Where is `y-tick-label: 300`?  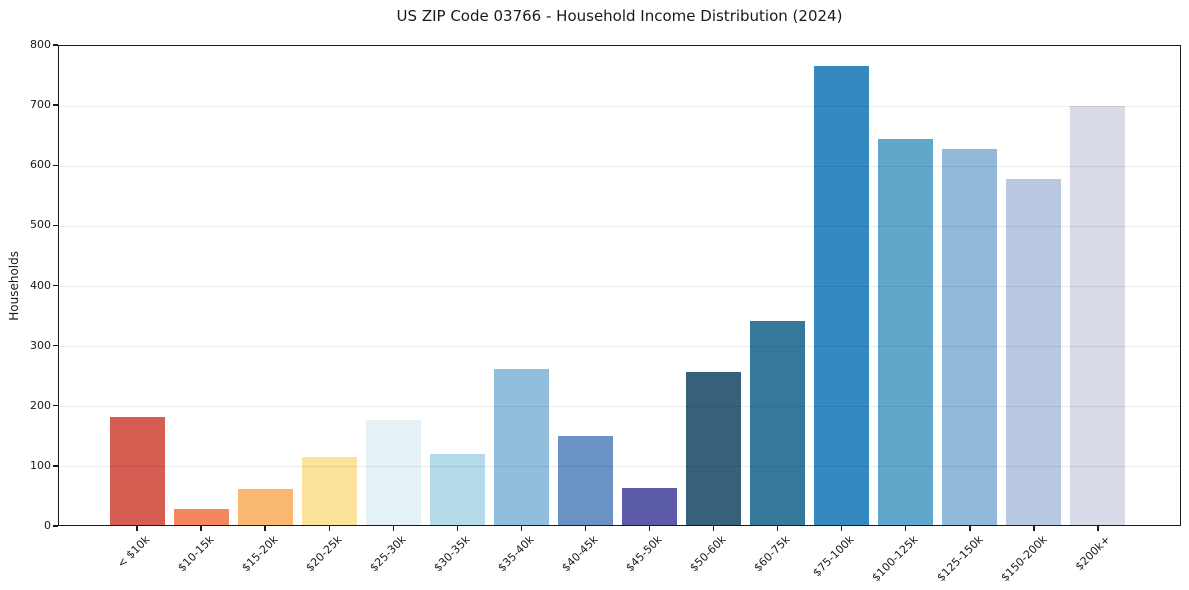
y-tick-label: 300 is located at coordinates (40, 345).